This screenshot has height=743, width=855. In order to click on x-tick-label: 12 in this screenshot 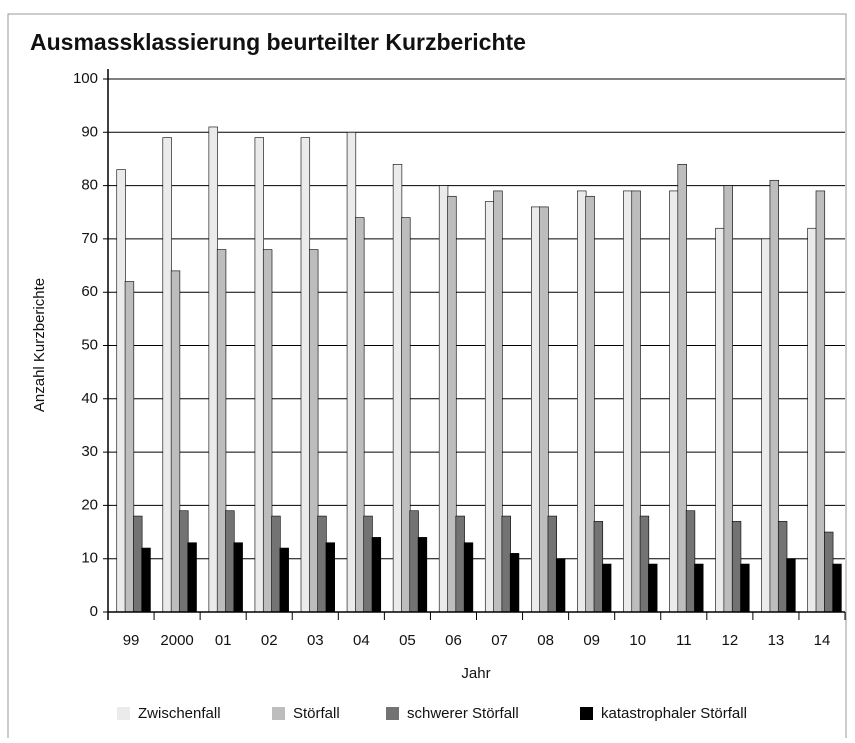, I will do `click(730, 640)`.